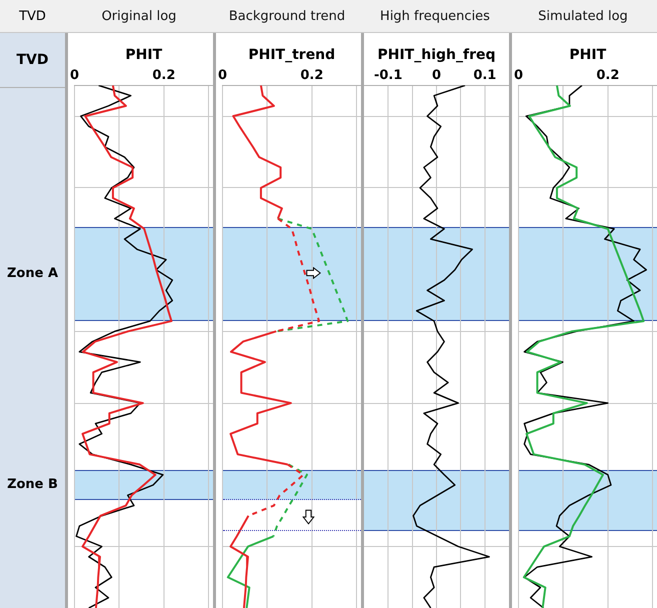 Image resolution: width=657 pixels, height=608 pixels. Describe the element at coordinates (32, 16) in the screenshot. I see `text: TVD` at that location.